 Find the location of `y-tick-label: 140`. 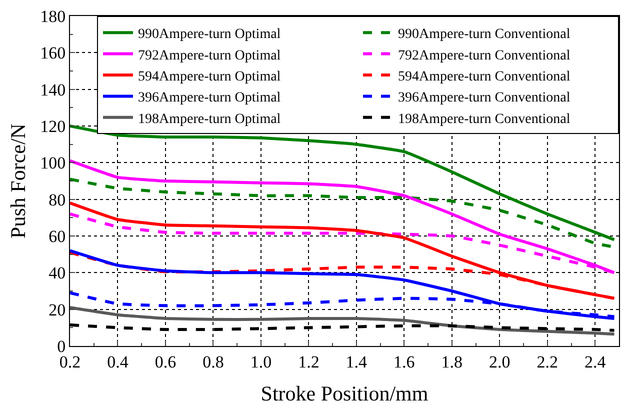

y-tick-label: 140 is located at coordinates (53, 90).